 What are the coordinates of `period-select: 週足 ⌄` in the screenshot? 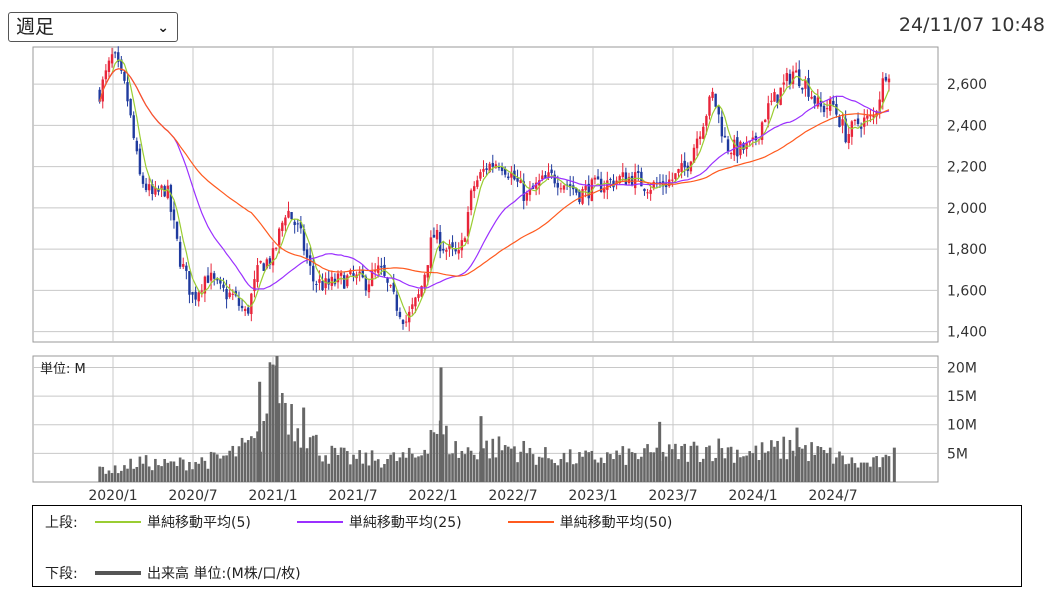 It's located at (93, 27).